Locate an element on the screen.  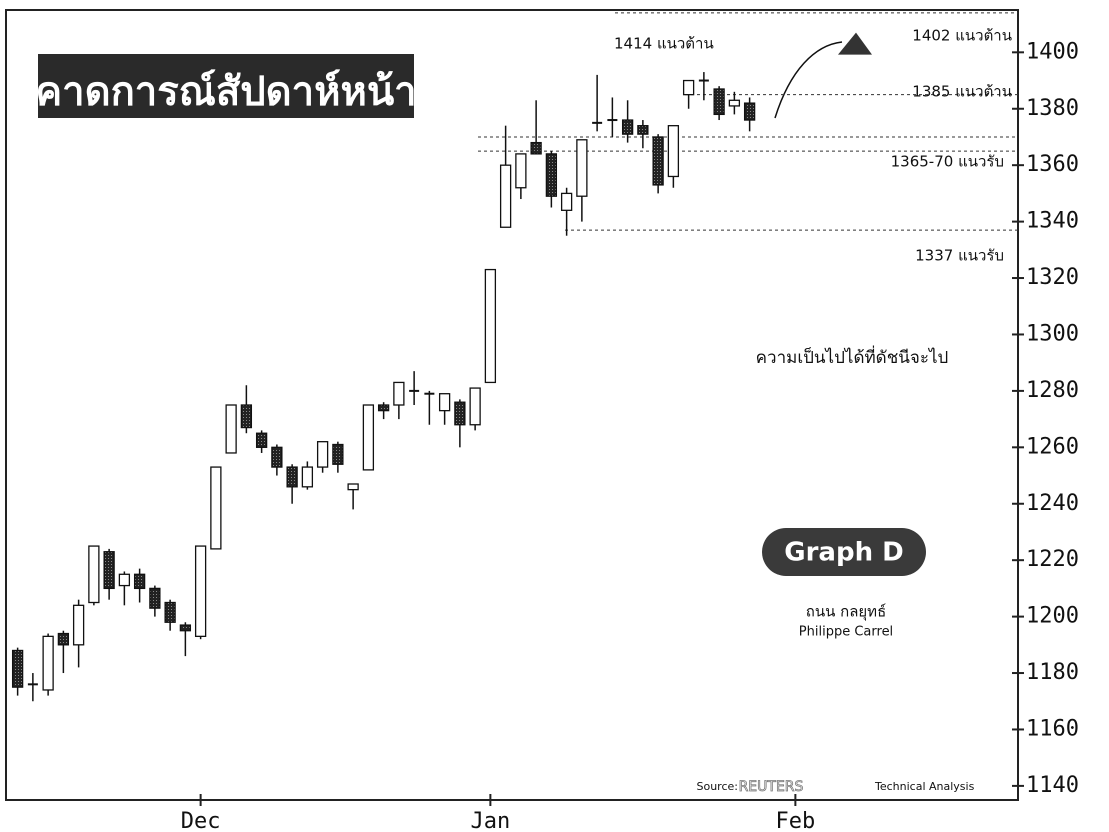
chart-title: คาดการณ์สัปดาห์หน้า is located at coordinates (225, 92).